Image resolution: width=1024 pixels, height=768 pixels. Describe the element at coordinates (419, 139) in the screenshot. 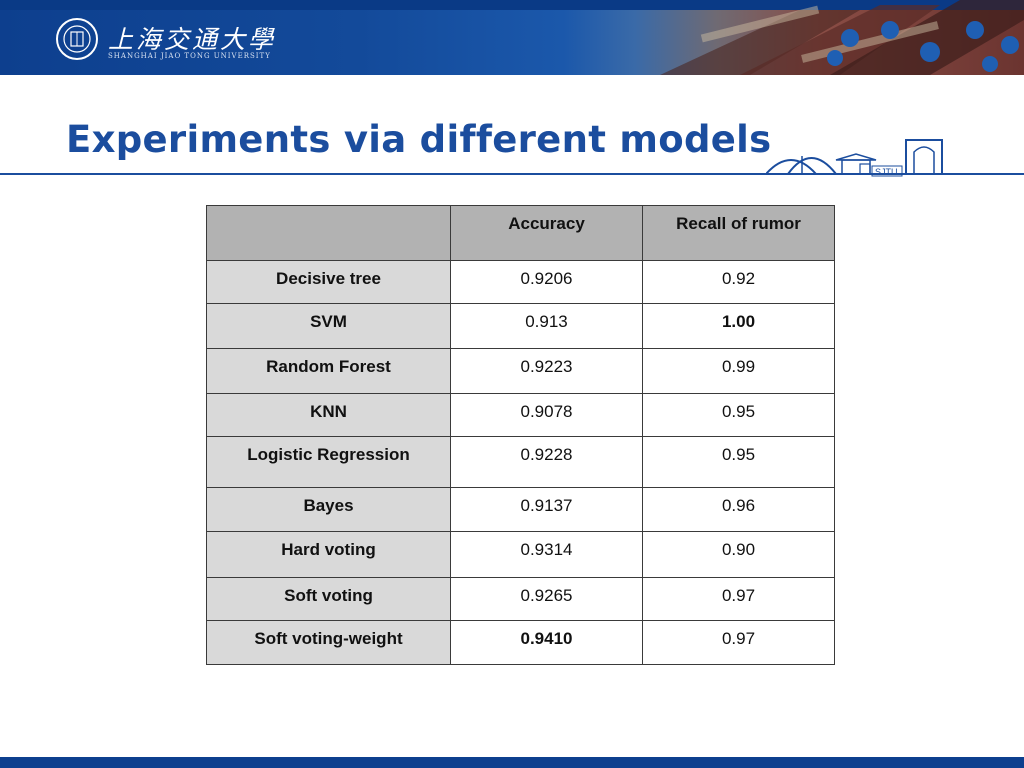

I see `slide-title: Experiments via different models` at that location.